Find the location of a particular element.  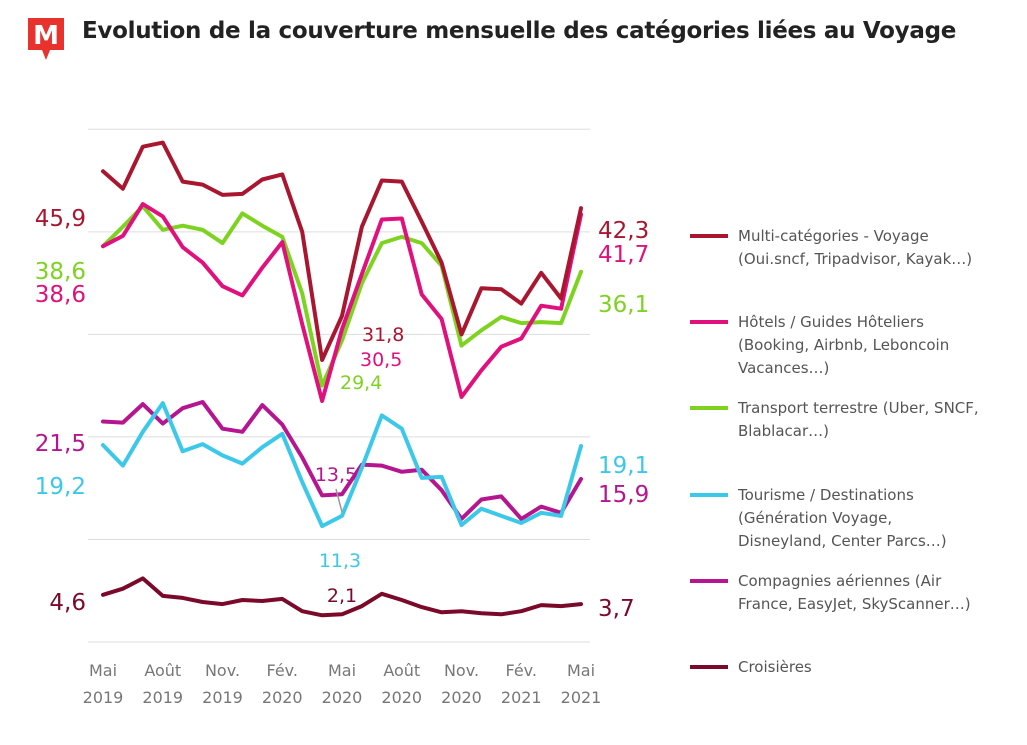

data-label-tourisme-mid-label: 11,3 is located at coordinates (340, 561).